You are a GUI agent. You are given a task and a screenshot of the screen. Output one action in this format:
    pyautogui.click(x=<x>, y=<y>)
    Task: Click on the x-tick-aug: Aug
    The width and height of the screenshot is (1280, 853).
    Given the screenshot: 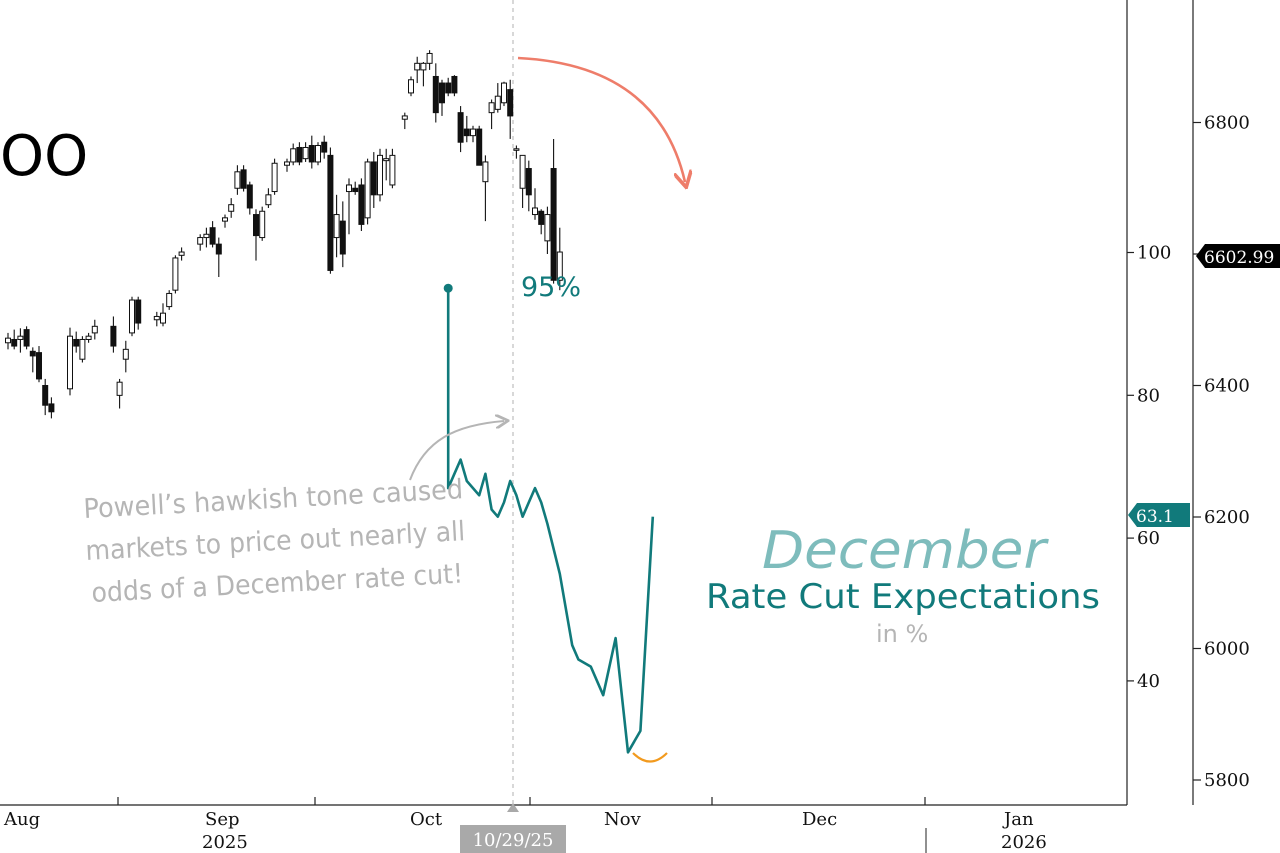 What is the action you would take?
    pyautogui.click(x=21, y=819)
    